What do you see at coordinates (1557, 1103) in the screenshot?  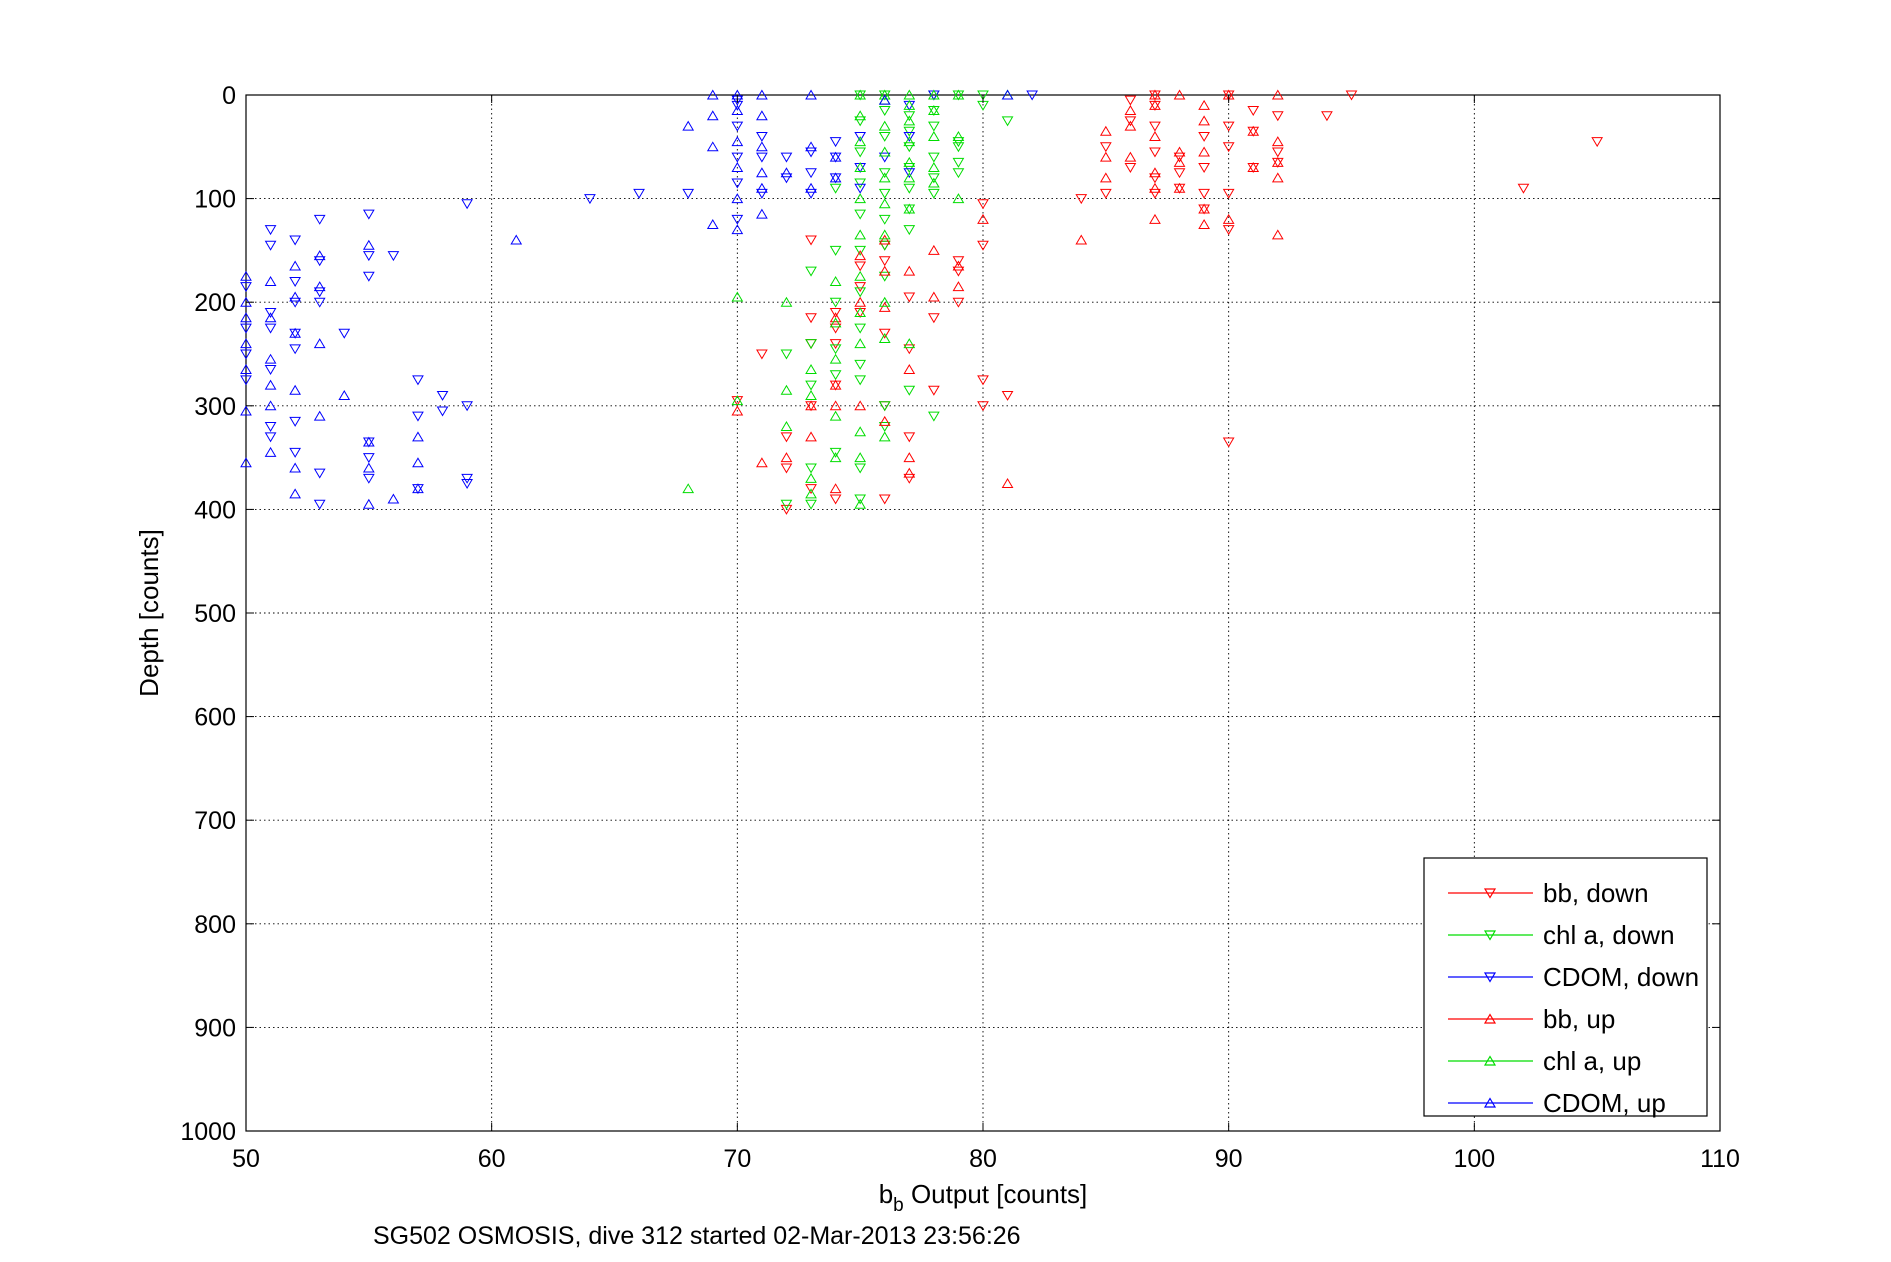 I see `legend-entry-cdom-up: CDOM, up` at bounding box center [1557, 1103].